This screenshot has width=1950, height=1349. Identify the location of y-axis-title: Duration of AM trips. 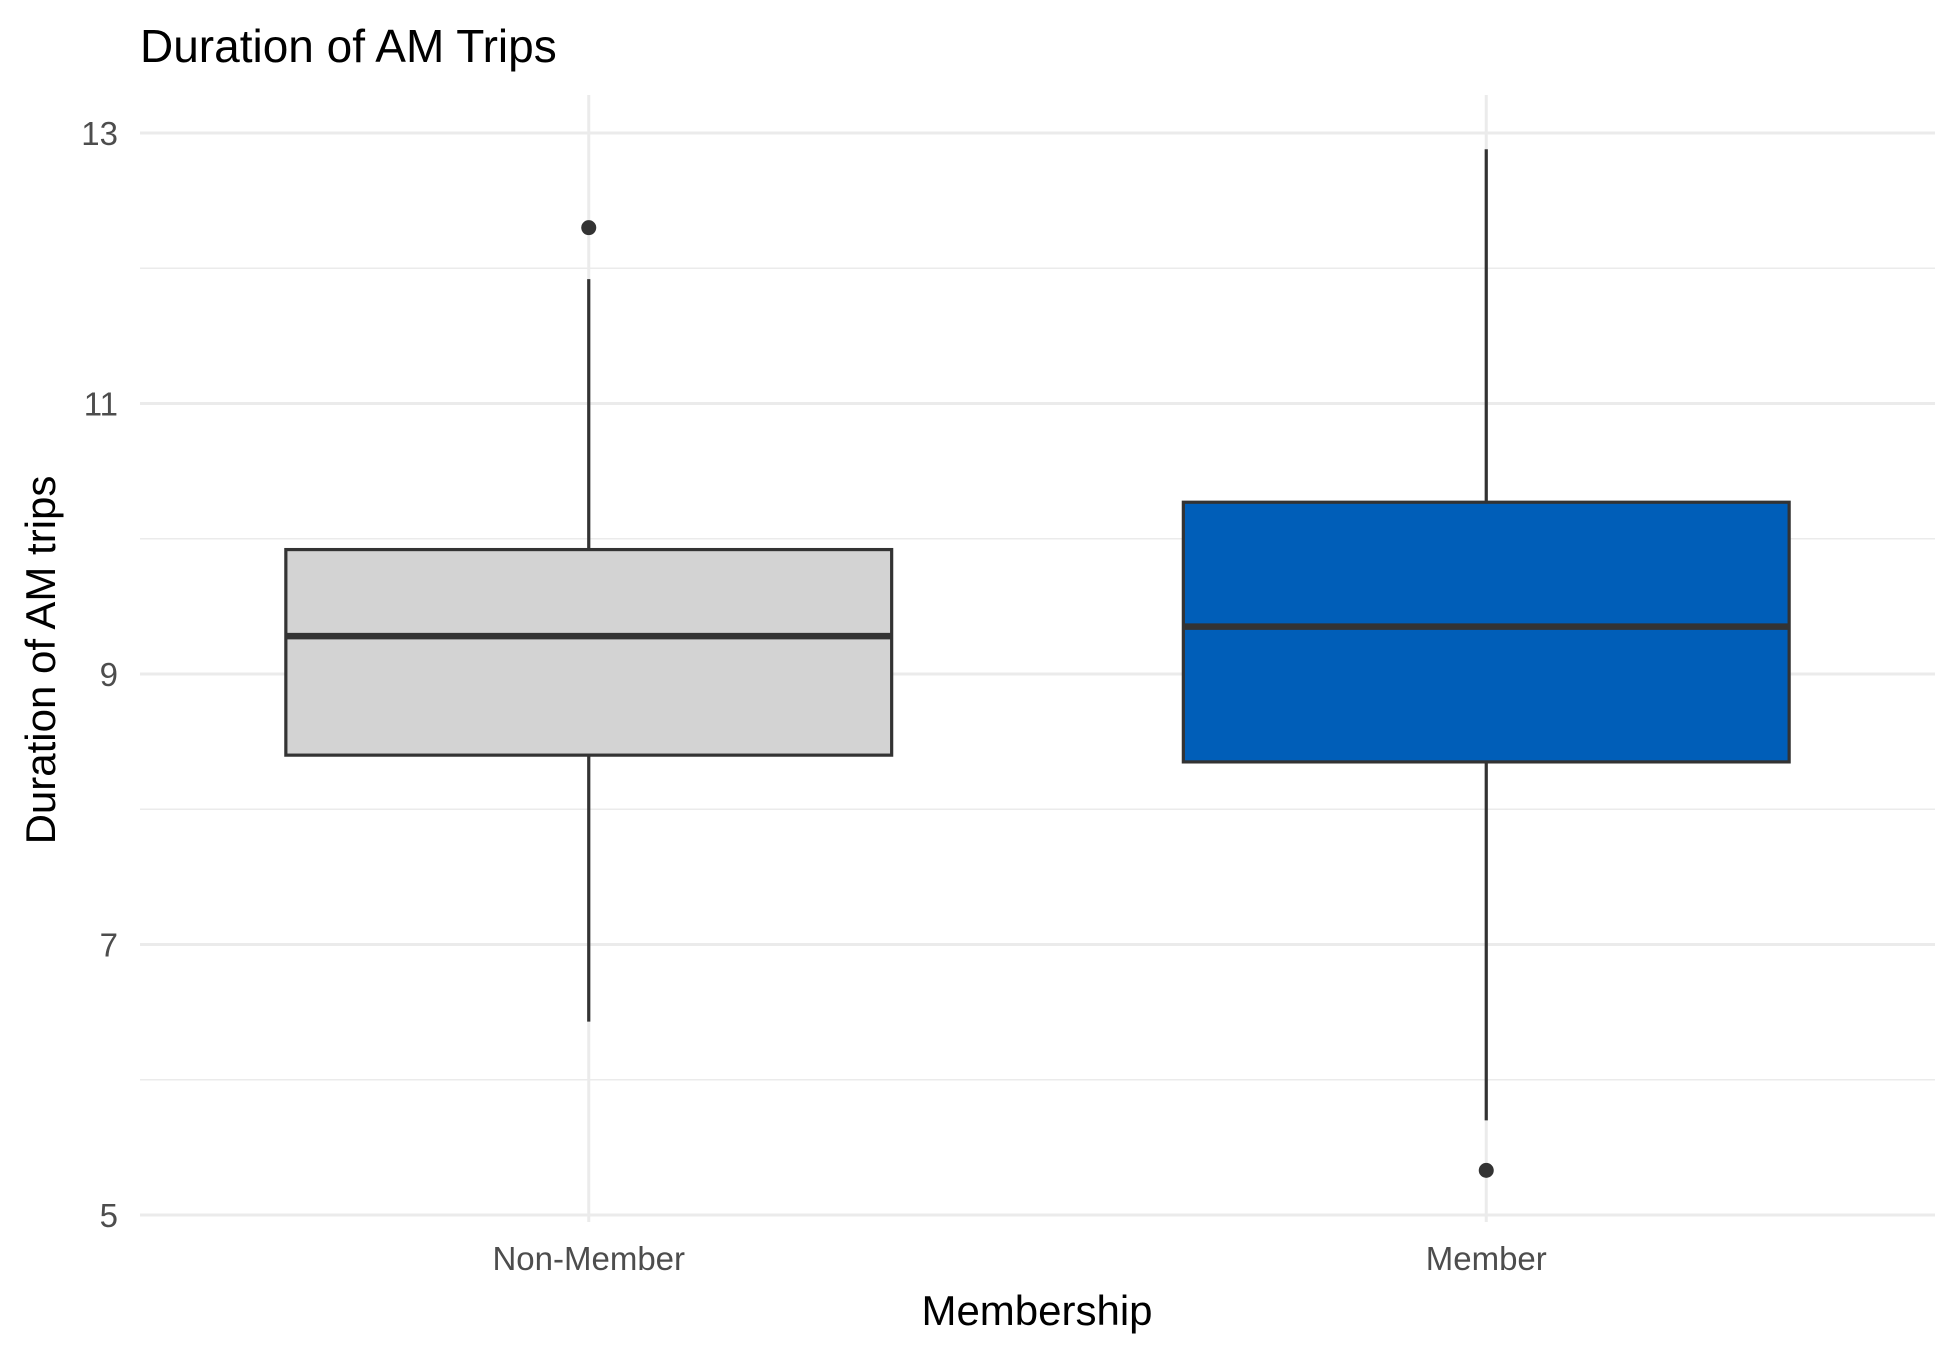
(40, 660).